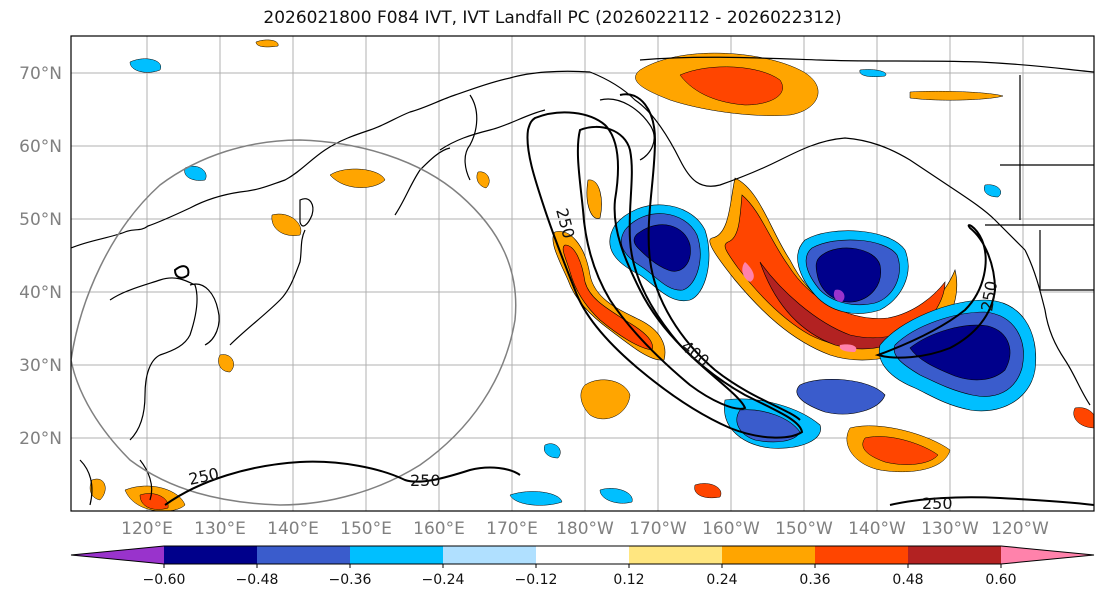 The image size is (1105, 604). Describe the element at coordinates (147, 529) in the screenshot. I see `lon-label: 120°E` at that location.